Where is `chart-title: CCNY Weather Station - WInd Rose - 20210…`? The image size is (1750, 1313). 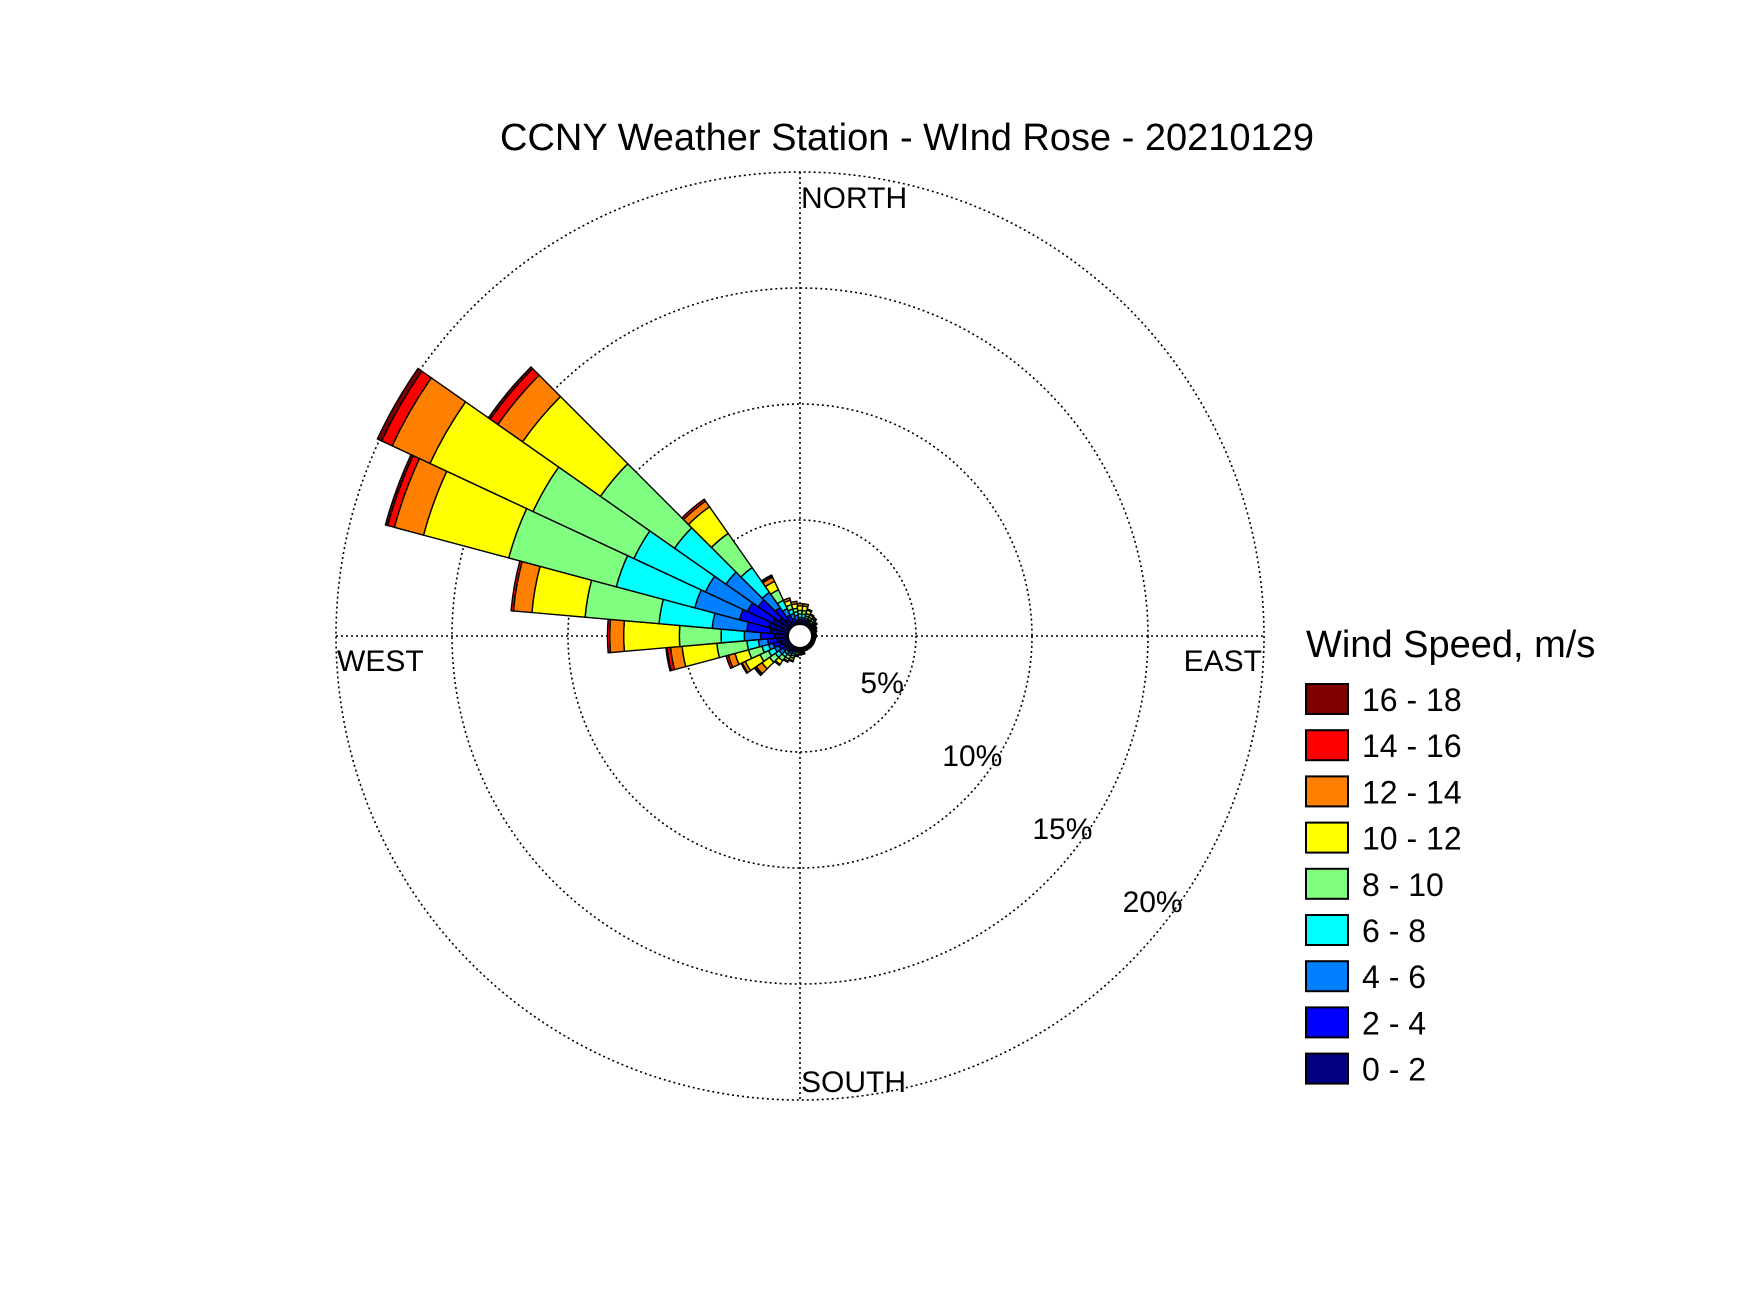
chart-title: CCNY Weather Station - WInd Rose - 20210… is located at coordinates (907, 138).